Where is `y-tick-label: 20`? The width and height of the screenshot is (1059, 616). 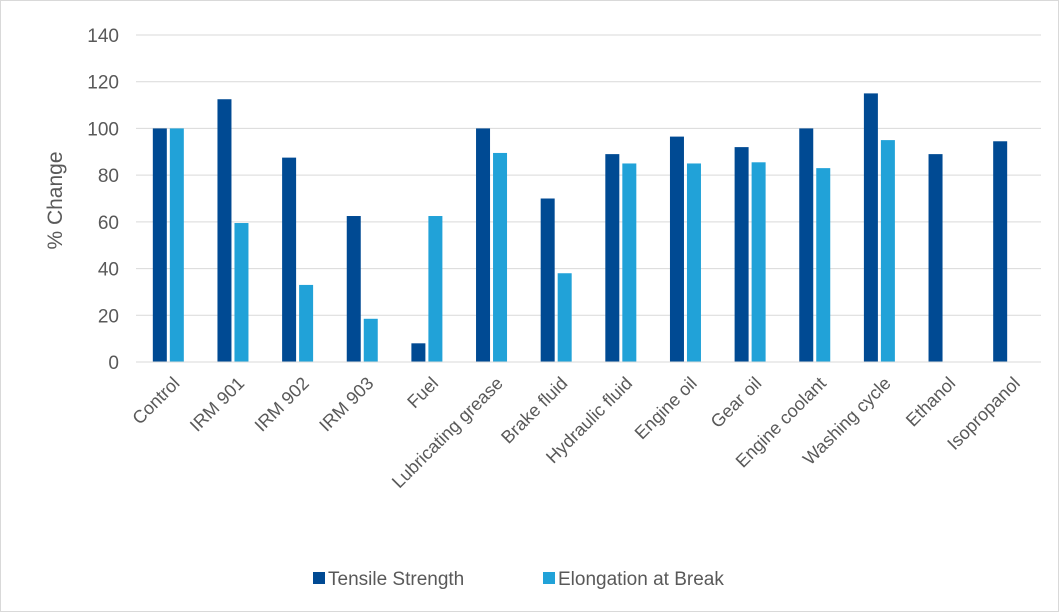
y-tick-label: 20 is located at coordinates (108, 316).